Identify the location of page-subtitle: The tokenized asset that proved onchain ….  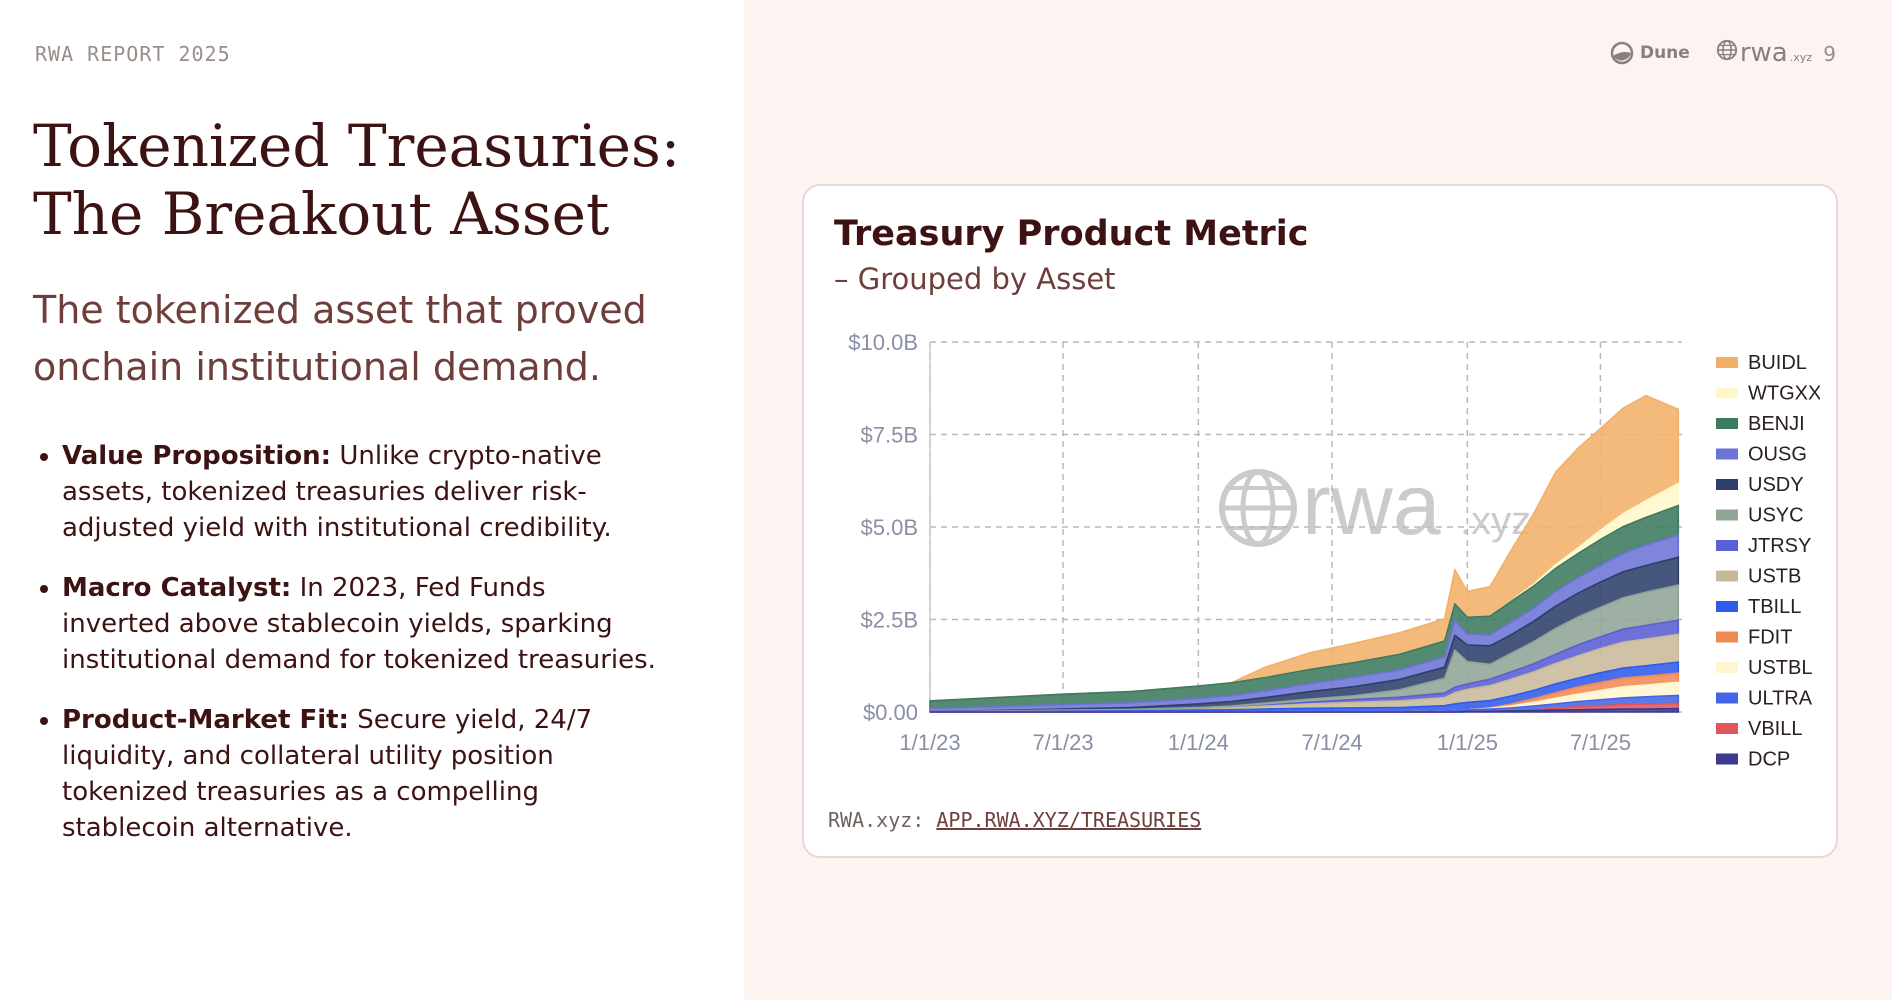
(340, 338).